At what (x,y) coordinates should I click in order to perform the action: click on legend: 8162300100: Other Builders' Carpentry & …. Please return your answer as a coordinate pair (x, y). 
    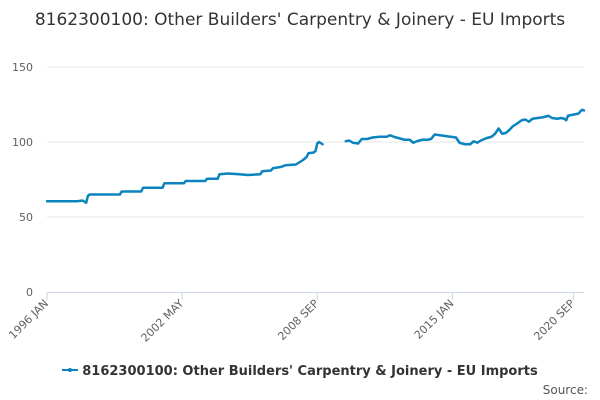
    Looking at the image, I should click on (300, 371).